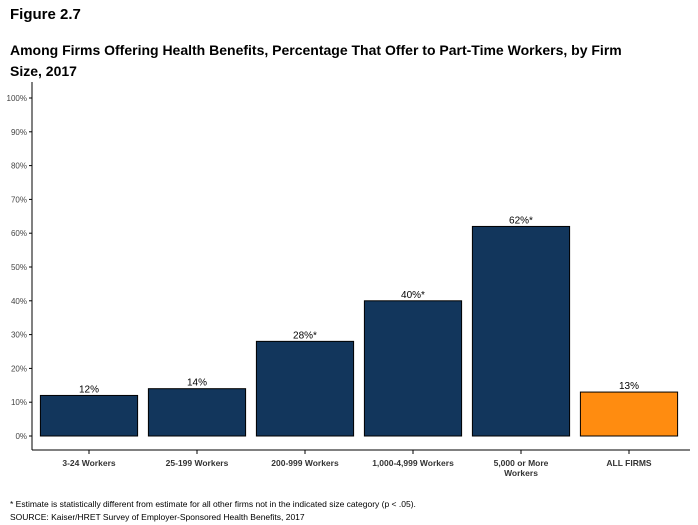  Describe the element at coordinates (305, 463) in the screenshot. I see `category-label: 200-999 Workers` at that location.